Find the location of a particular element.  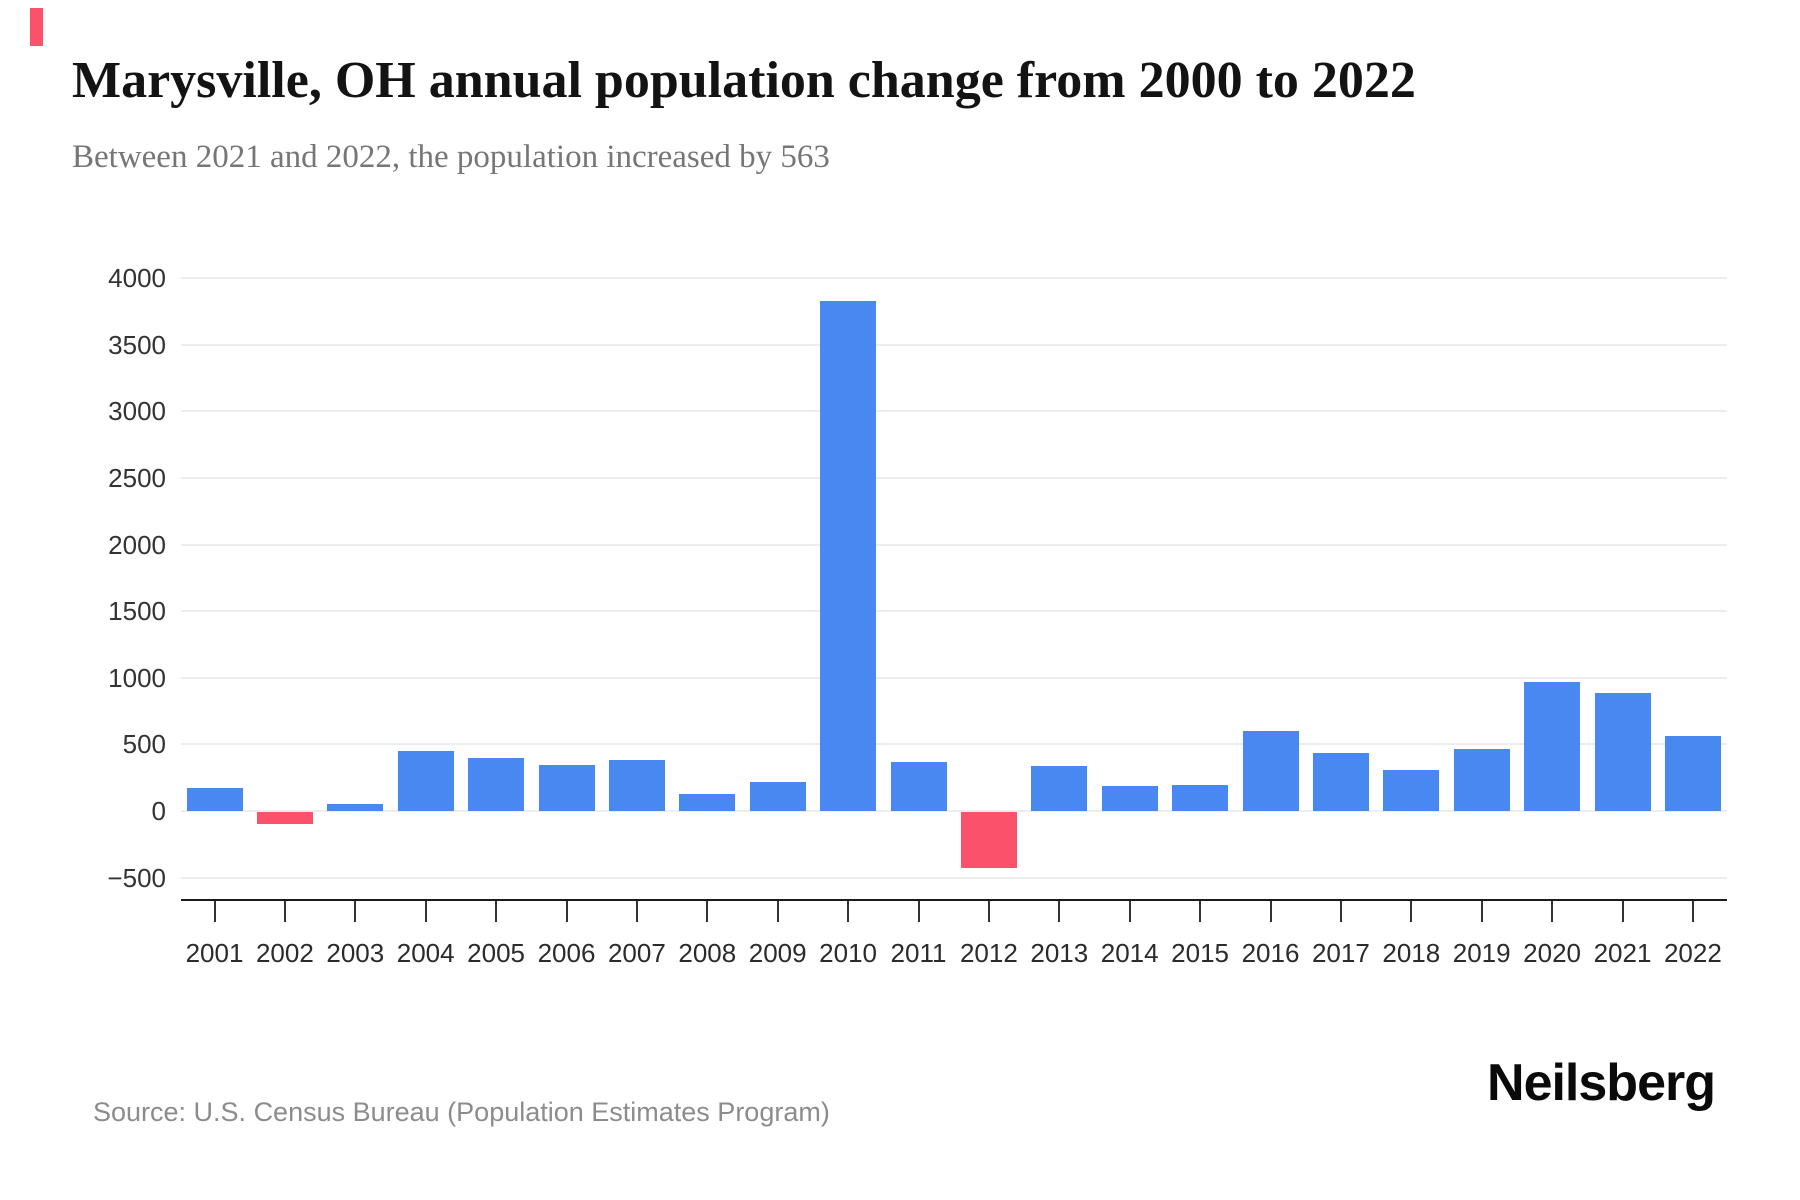

x-axis-label-2010: 2010 is located at coordinates (848, 953).